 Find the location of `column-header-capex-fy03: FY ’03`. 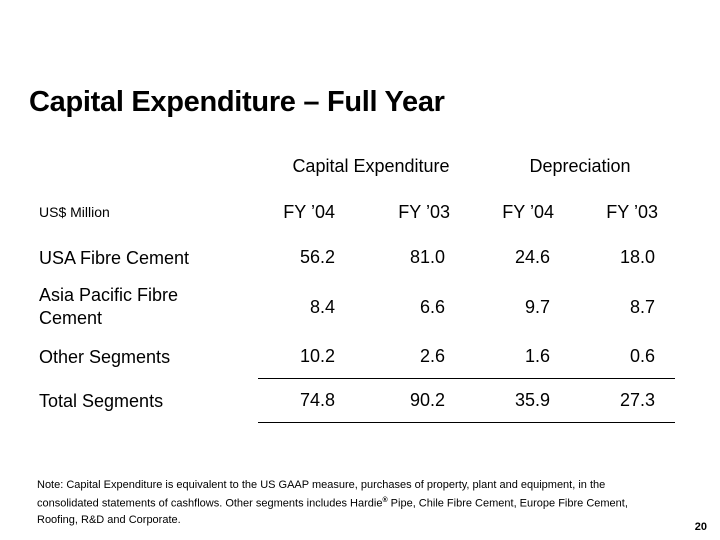

column-header-capex-fy03: FY ’03 is located at coordinates (424, 212).